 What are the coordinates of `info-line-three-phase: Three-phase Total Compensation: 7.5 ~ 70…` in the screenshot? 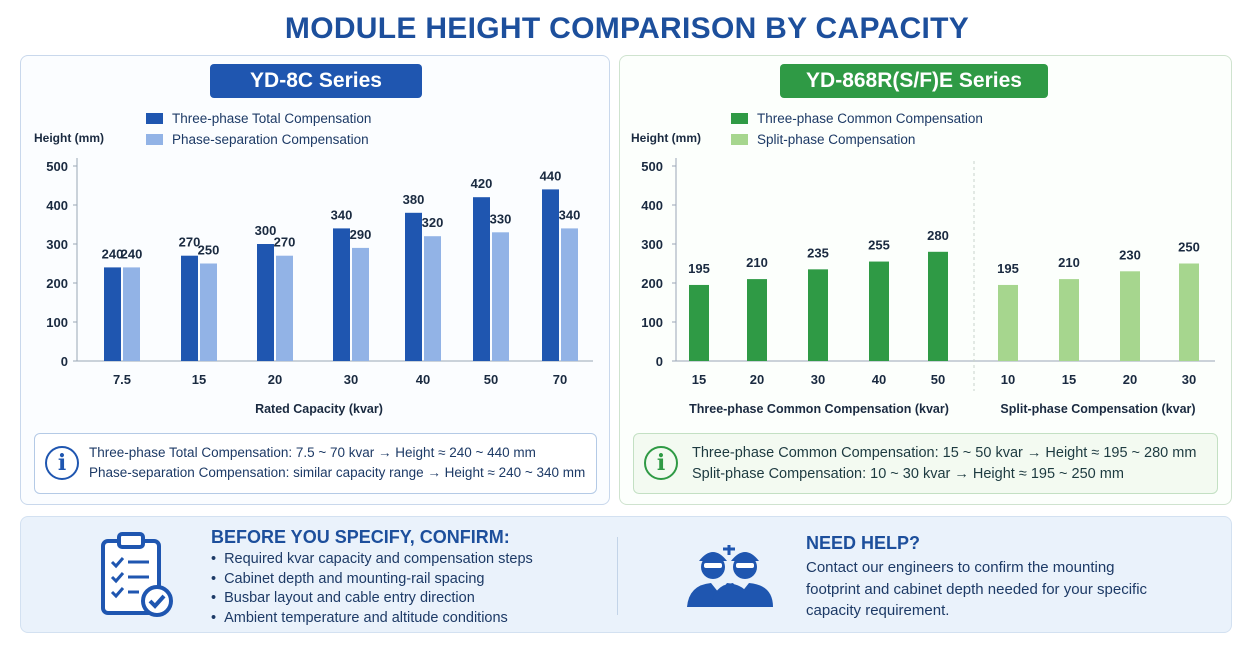 It's located at (312, 452).